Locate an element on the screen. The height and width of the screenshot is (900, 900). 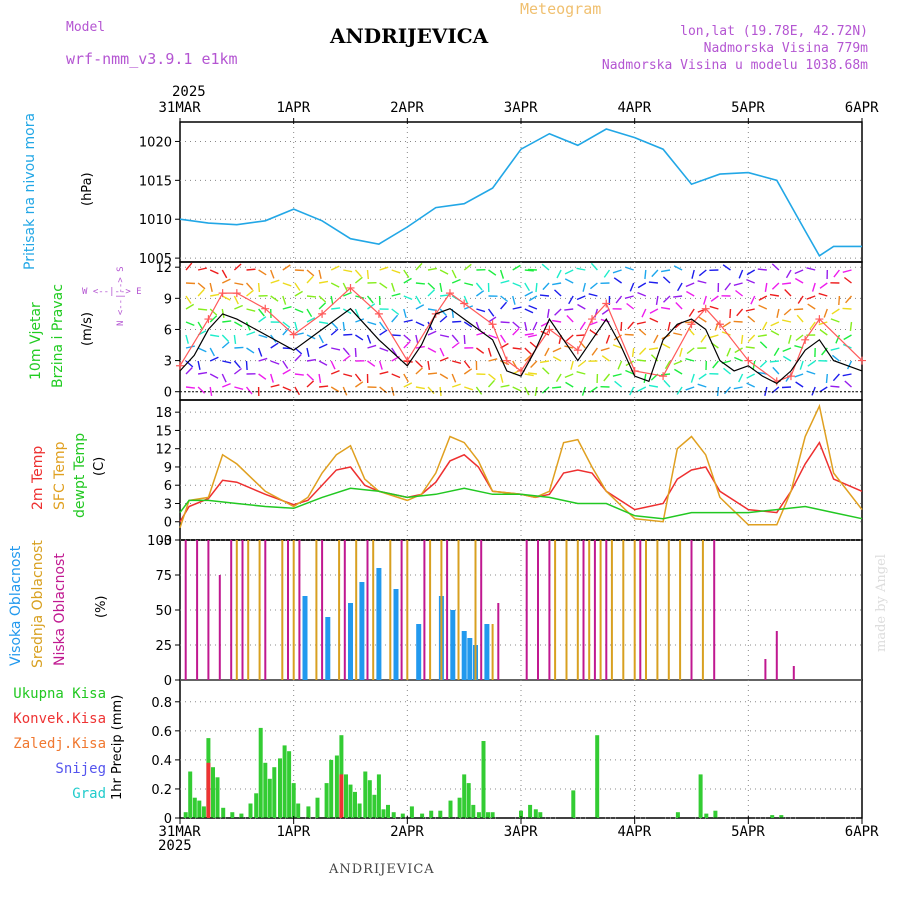
cloud-tick-label: 0 is located at coordinates (168, 681).